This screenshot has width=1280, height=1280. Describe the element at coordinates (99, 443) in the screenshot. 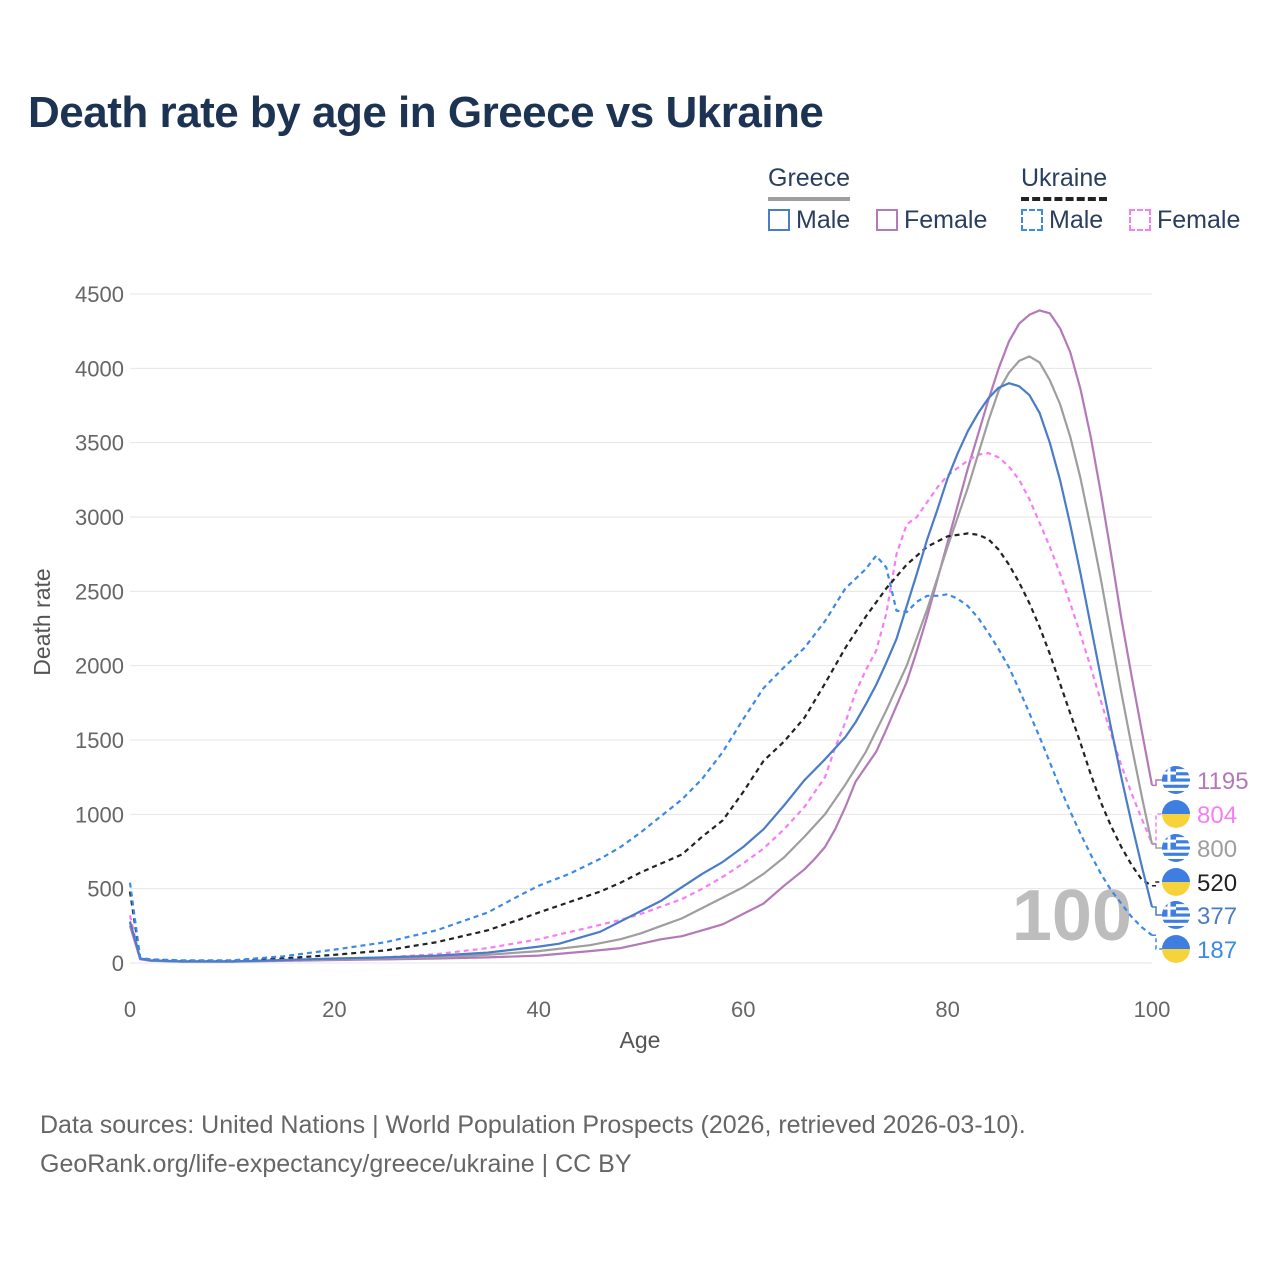

I see `y-tick-label: 3500` at that location.